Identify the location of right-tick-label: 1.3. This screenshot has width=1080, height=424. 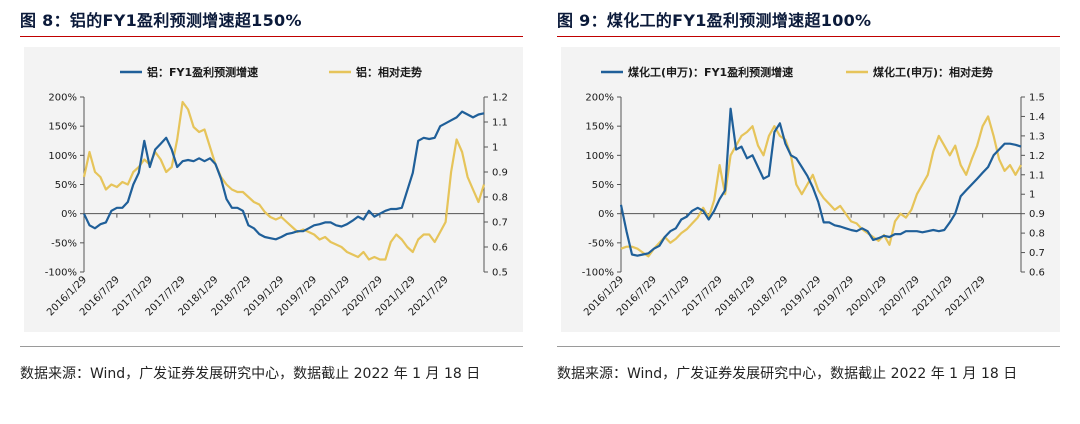
(1037, 136).